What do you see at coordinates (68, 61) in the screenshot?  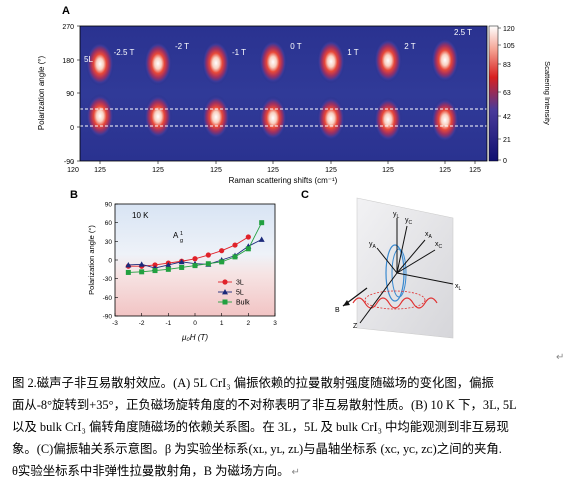 I see `y-tick-label: 180` at bounding box center [68, 61].